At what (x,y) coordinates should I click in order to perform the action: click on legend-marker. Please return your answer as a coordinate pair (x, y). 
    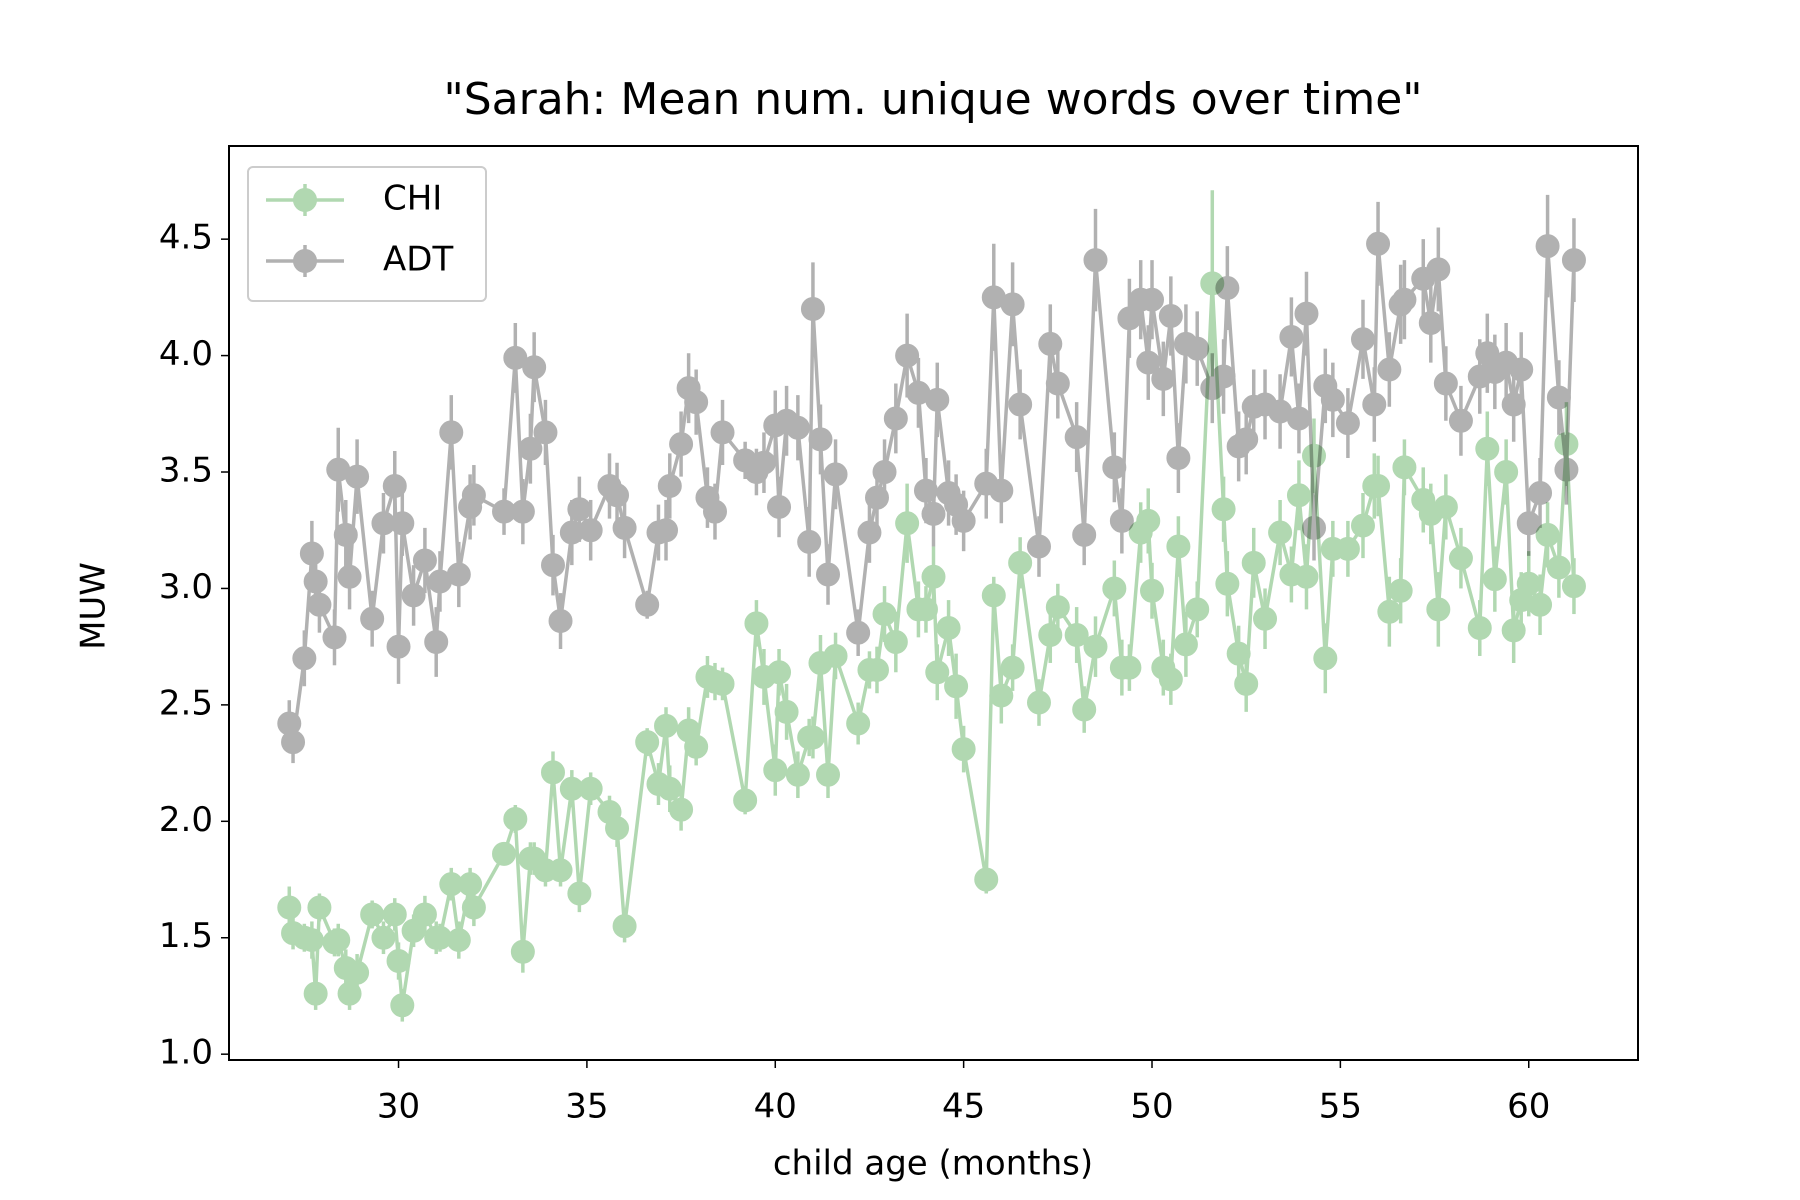
    Looking at the image, I should click on (305, 261).